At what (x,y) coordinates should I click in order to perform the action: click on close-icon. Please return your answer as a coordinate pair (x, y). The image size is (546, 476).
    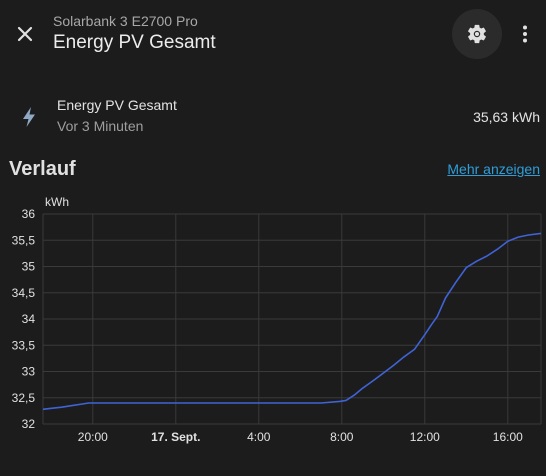
    Looking at the image, I should click on (25, 34).